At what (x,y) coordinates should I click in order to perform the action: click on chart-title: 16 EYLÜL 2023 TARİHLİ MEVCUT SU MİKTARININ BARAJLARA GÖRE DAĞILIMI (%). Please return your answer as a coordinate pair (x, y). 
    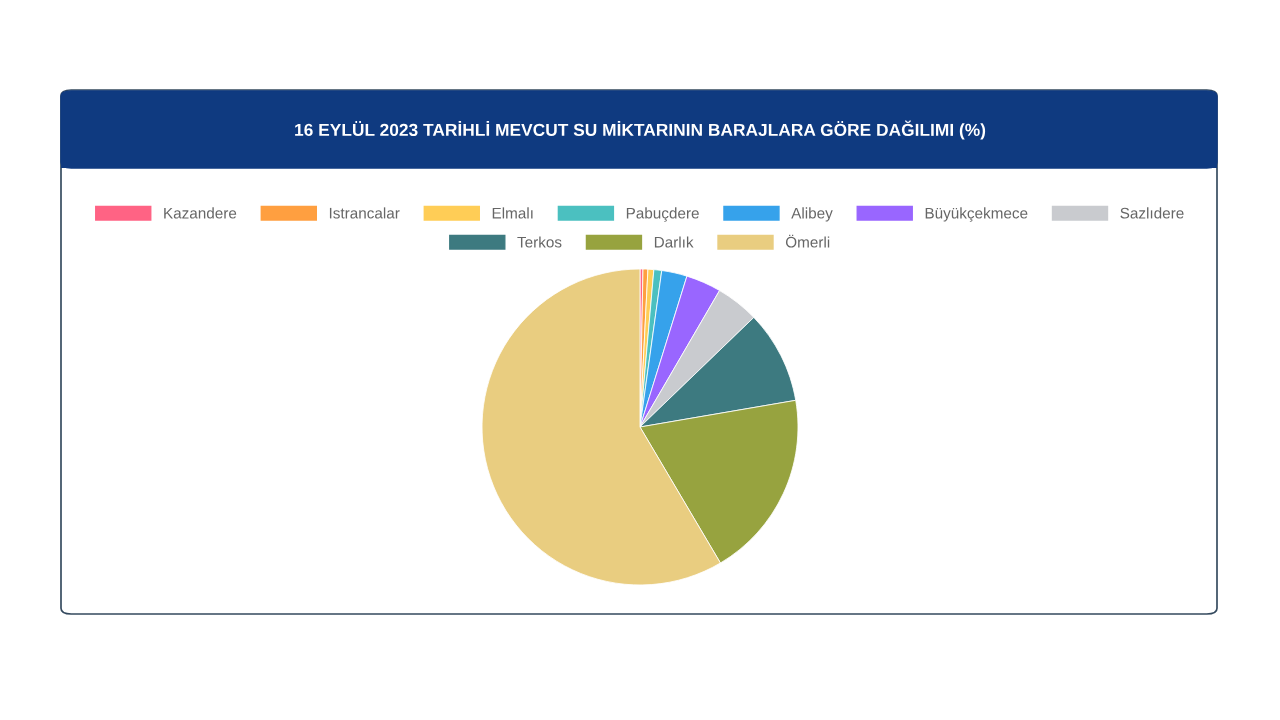
    Looking at the image, I should click on (640, 130).